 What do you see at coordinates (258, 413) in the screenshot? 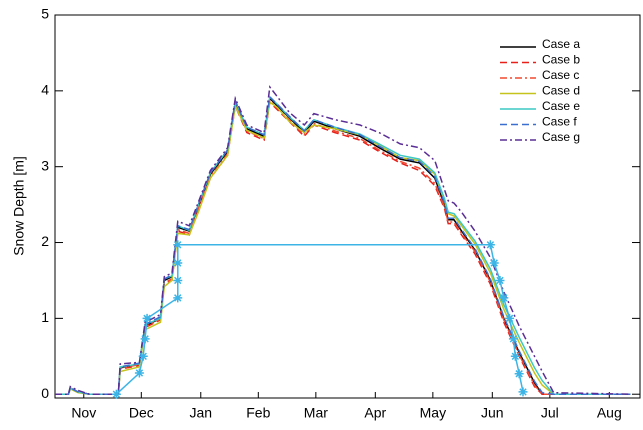
I see `x-tick-label: Feb` at bounding box center [258, 413].